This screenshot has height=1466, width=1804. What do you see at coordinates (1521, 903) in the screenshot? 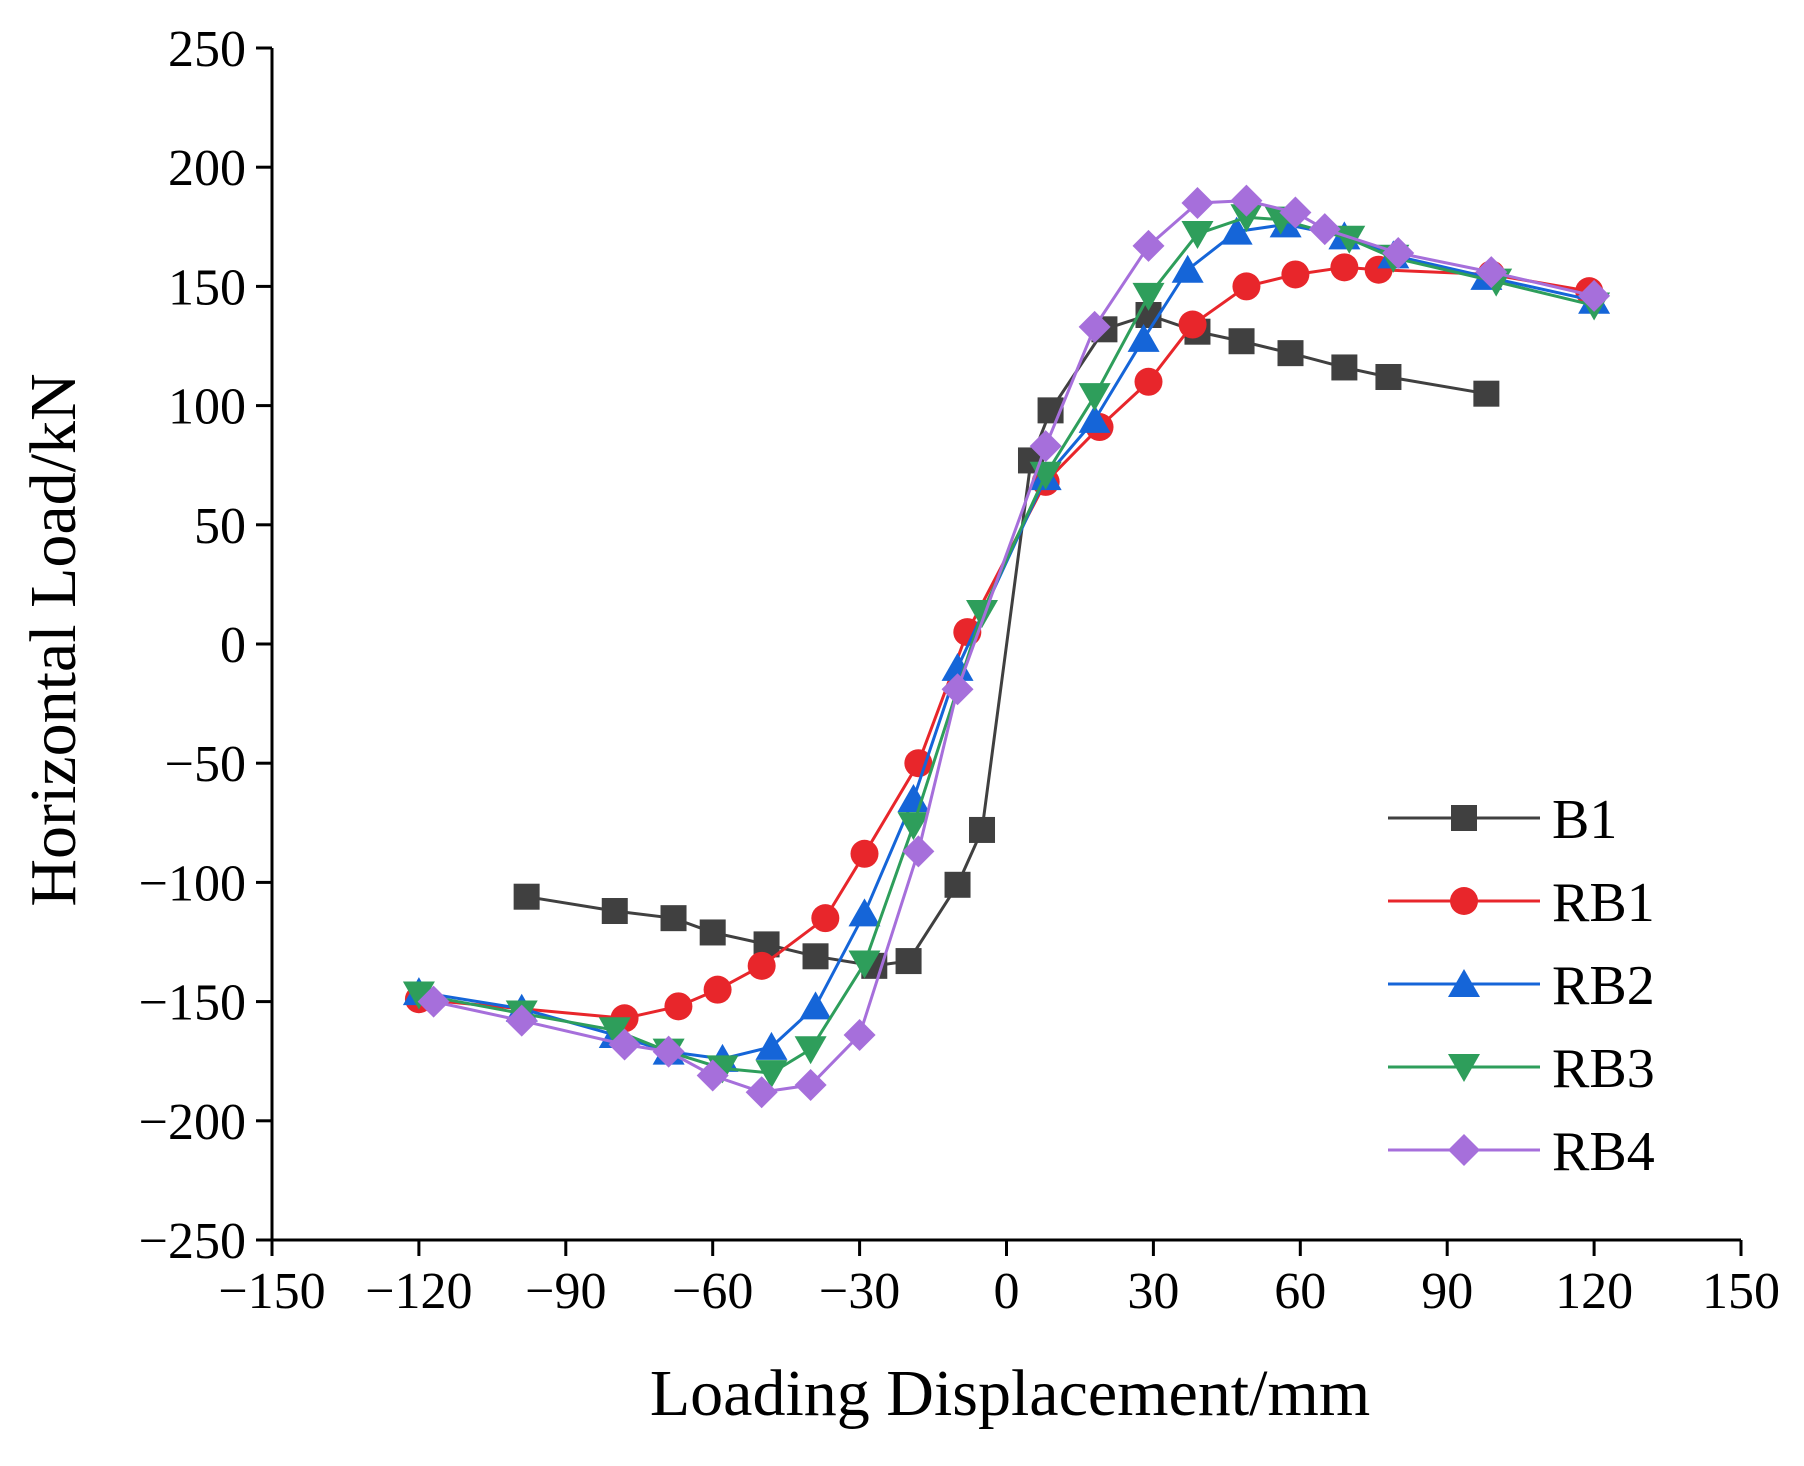
I see `legend-item-rb1: RB1` at bounding box center [1521, 903].